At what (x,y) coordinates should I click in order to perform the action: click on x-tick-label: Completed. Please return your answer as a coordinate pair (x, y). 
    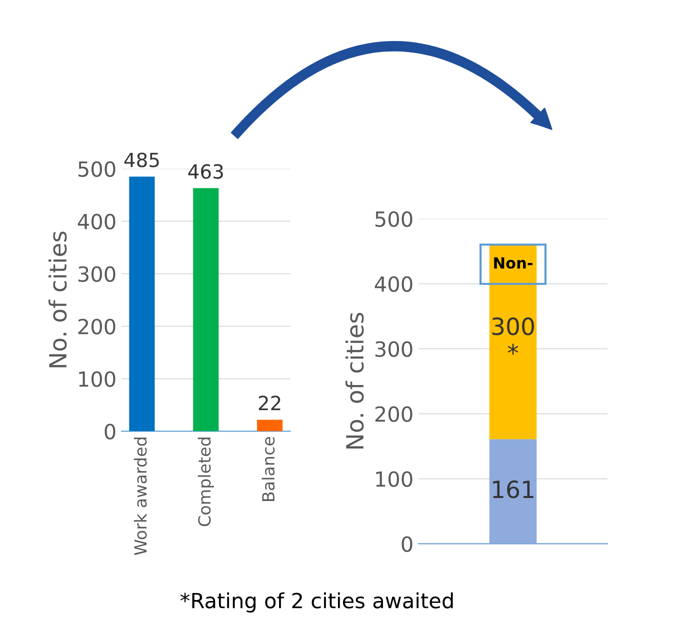
    Looking at the image, I should click on (206, 482).